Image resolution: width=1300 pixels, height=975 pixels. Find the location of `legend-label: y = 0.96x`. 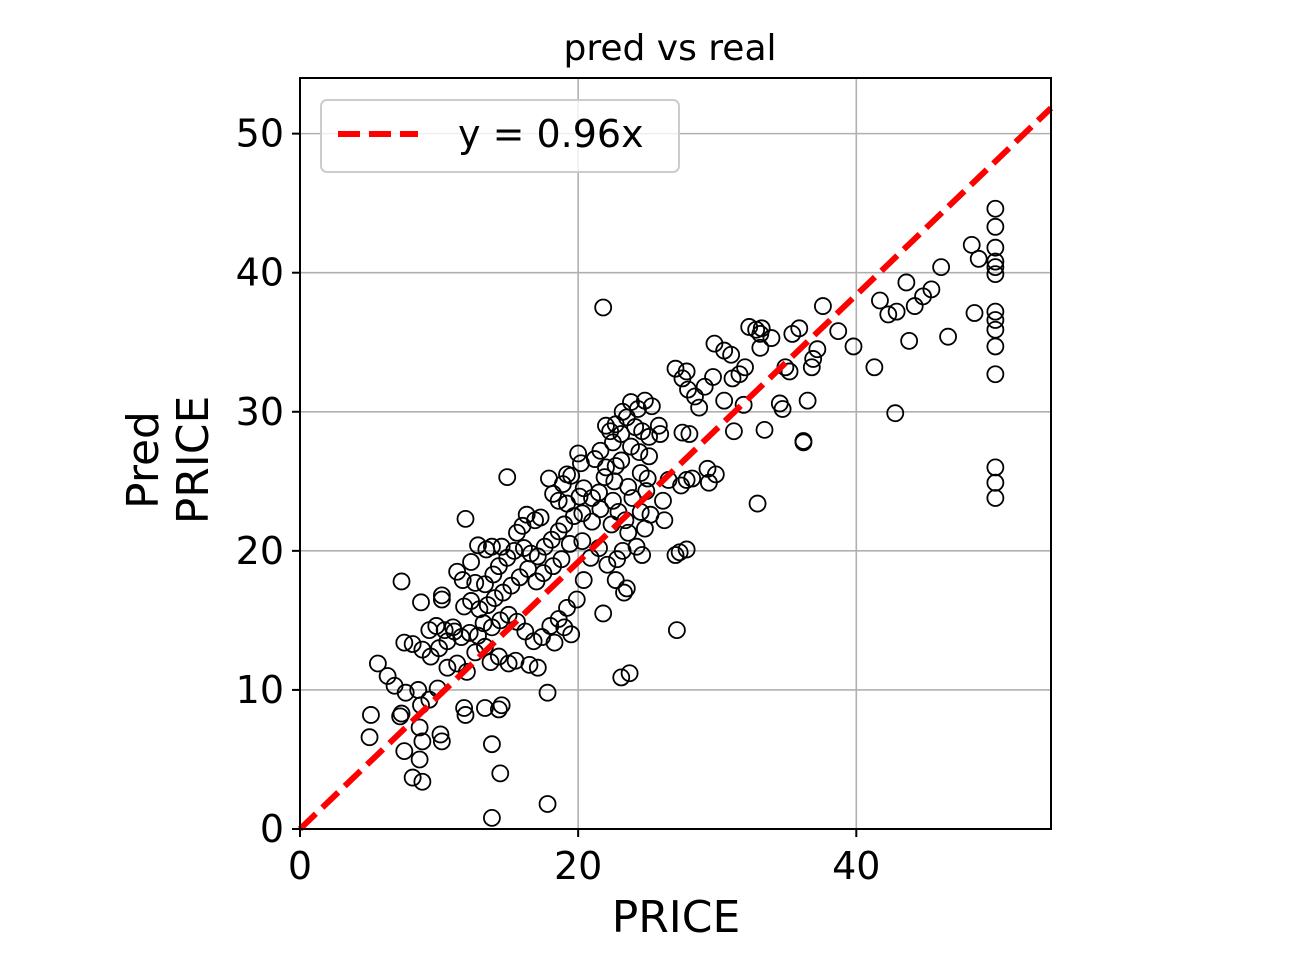

legend-label: y = 0.96x is located at coordinates (551, 134).